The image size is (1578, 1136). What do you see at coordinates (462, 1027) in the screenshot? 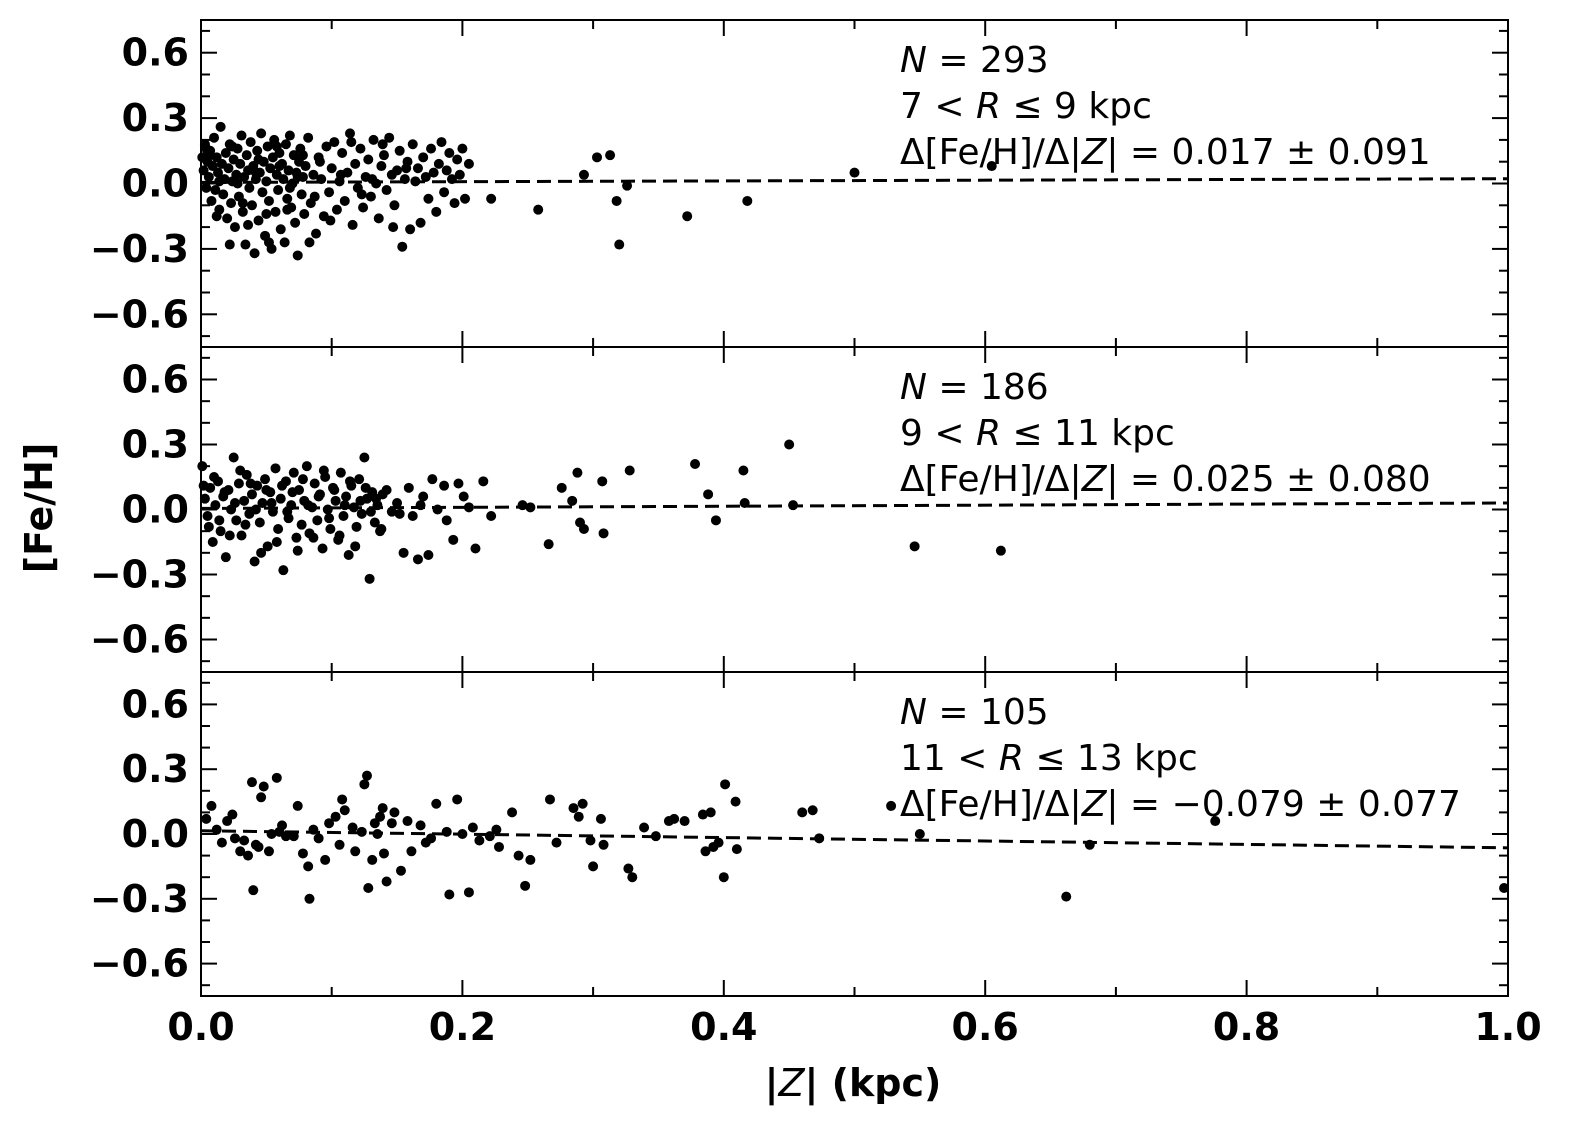
I see `x-tick-label: 0.2` at bounding box center [462, 1027].